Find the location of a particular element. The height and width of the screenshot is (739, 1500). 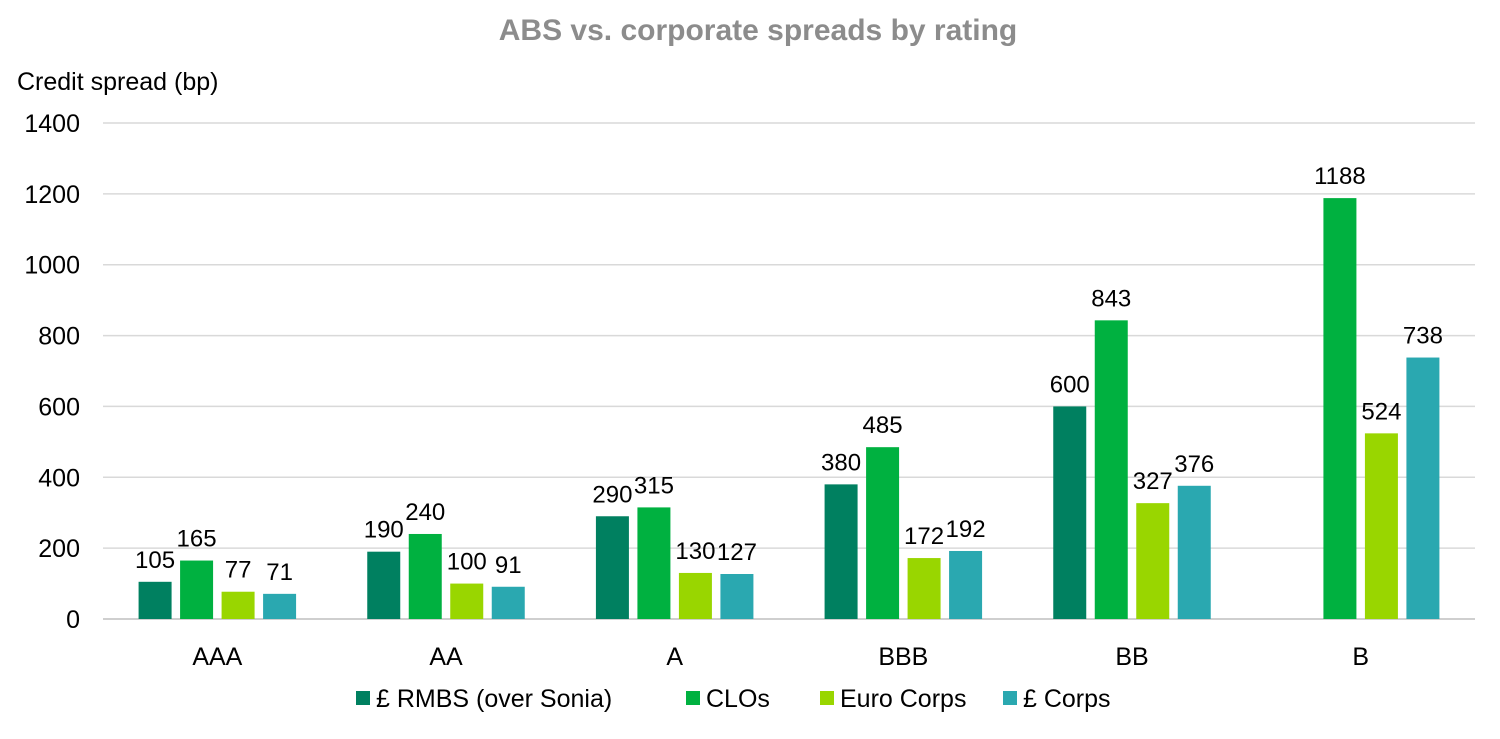

legend-label: Euro Corps is located at coordinates (903, 699).